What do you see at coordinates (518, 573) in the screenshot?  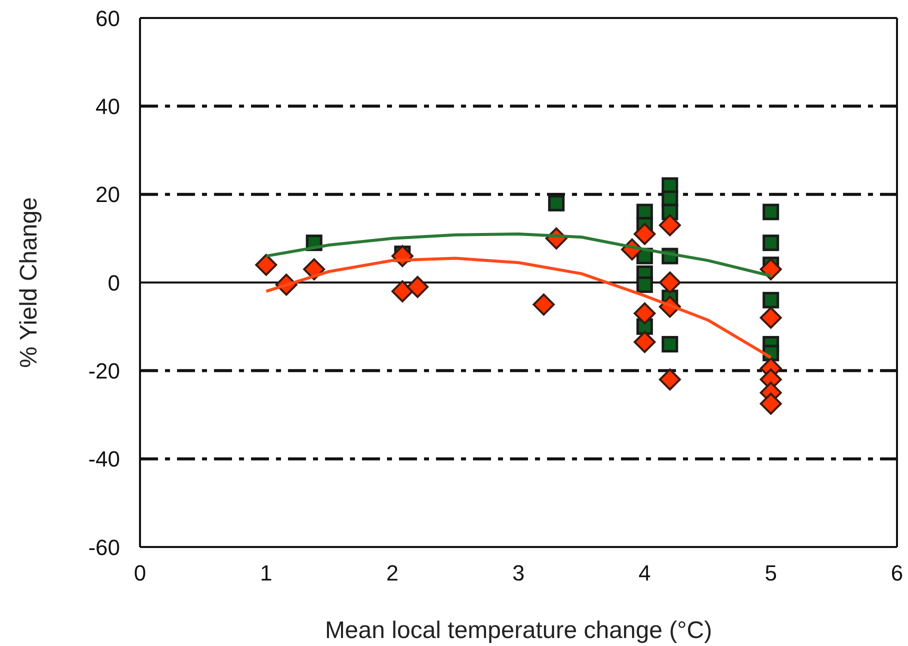 I see `x-tick-label: 3` at bounding box center [518, 573].